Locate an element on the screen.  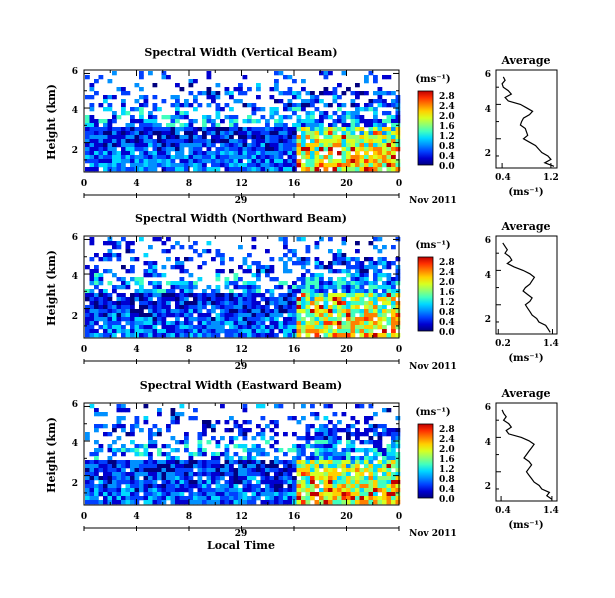
colorbar-tick: 2.0 is located at coordinates (447, 450).